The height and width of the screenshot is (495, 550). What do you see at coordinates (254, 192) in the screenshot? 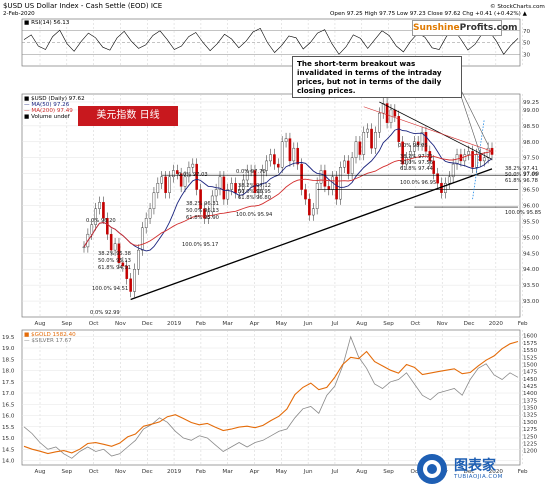
I see `fib-level-label: 50.0% 96.95` at bounding box center [254, 192].